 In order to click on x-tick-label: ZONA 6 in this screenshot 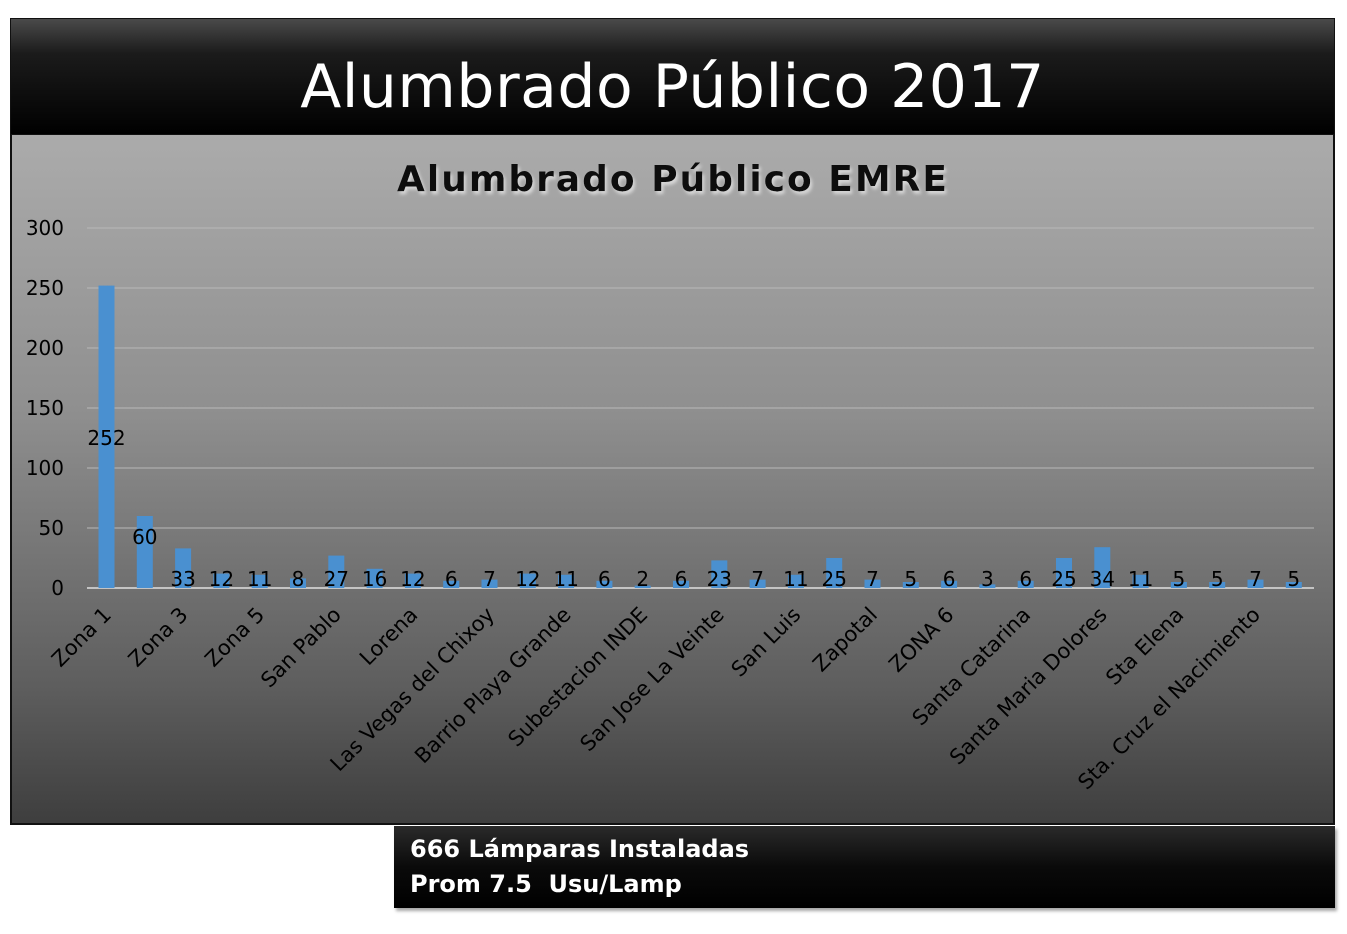, I will do `click(921, 640)`.